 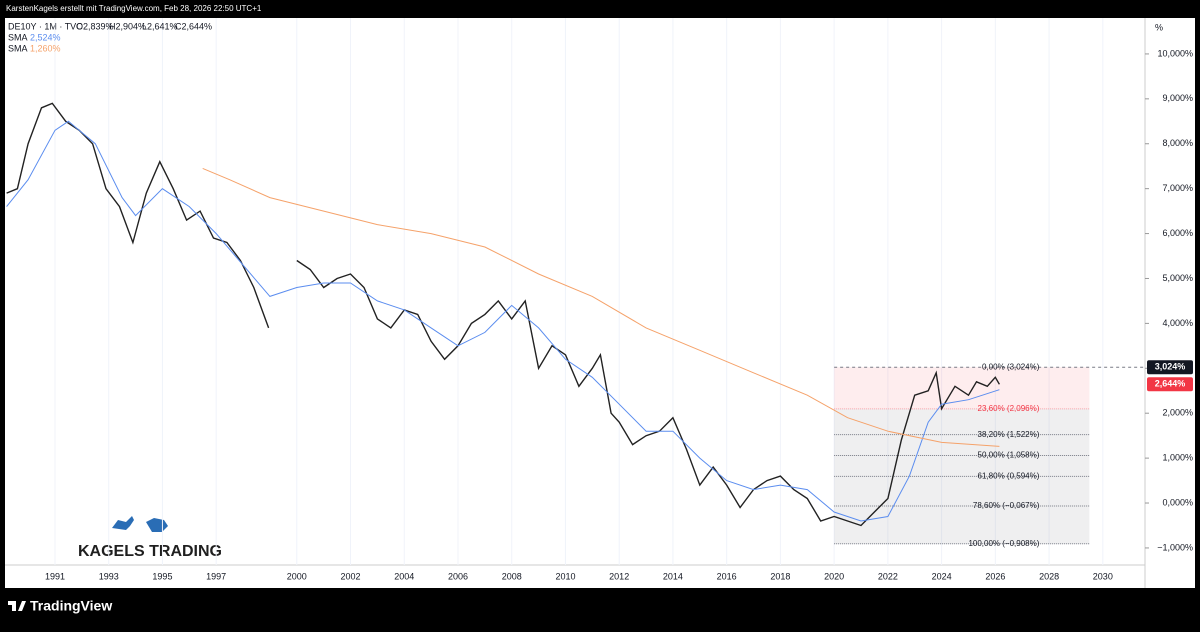 What do you see at coordinates (1159, 27) in the screenshot?
I see `unit: %` at bounding box center [1159, 27].